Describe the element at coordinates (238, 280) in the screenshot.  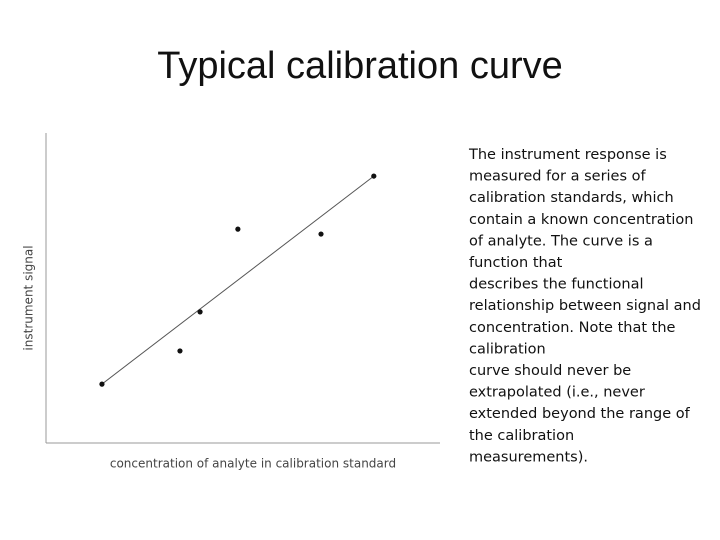
I see `fit-line` at that location.